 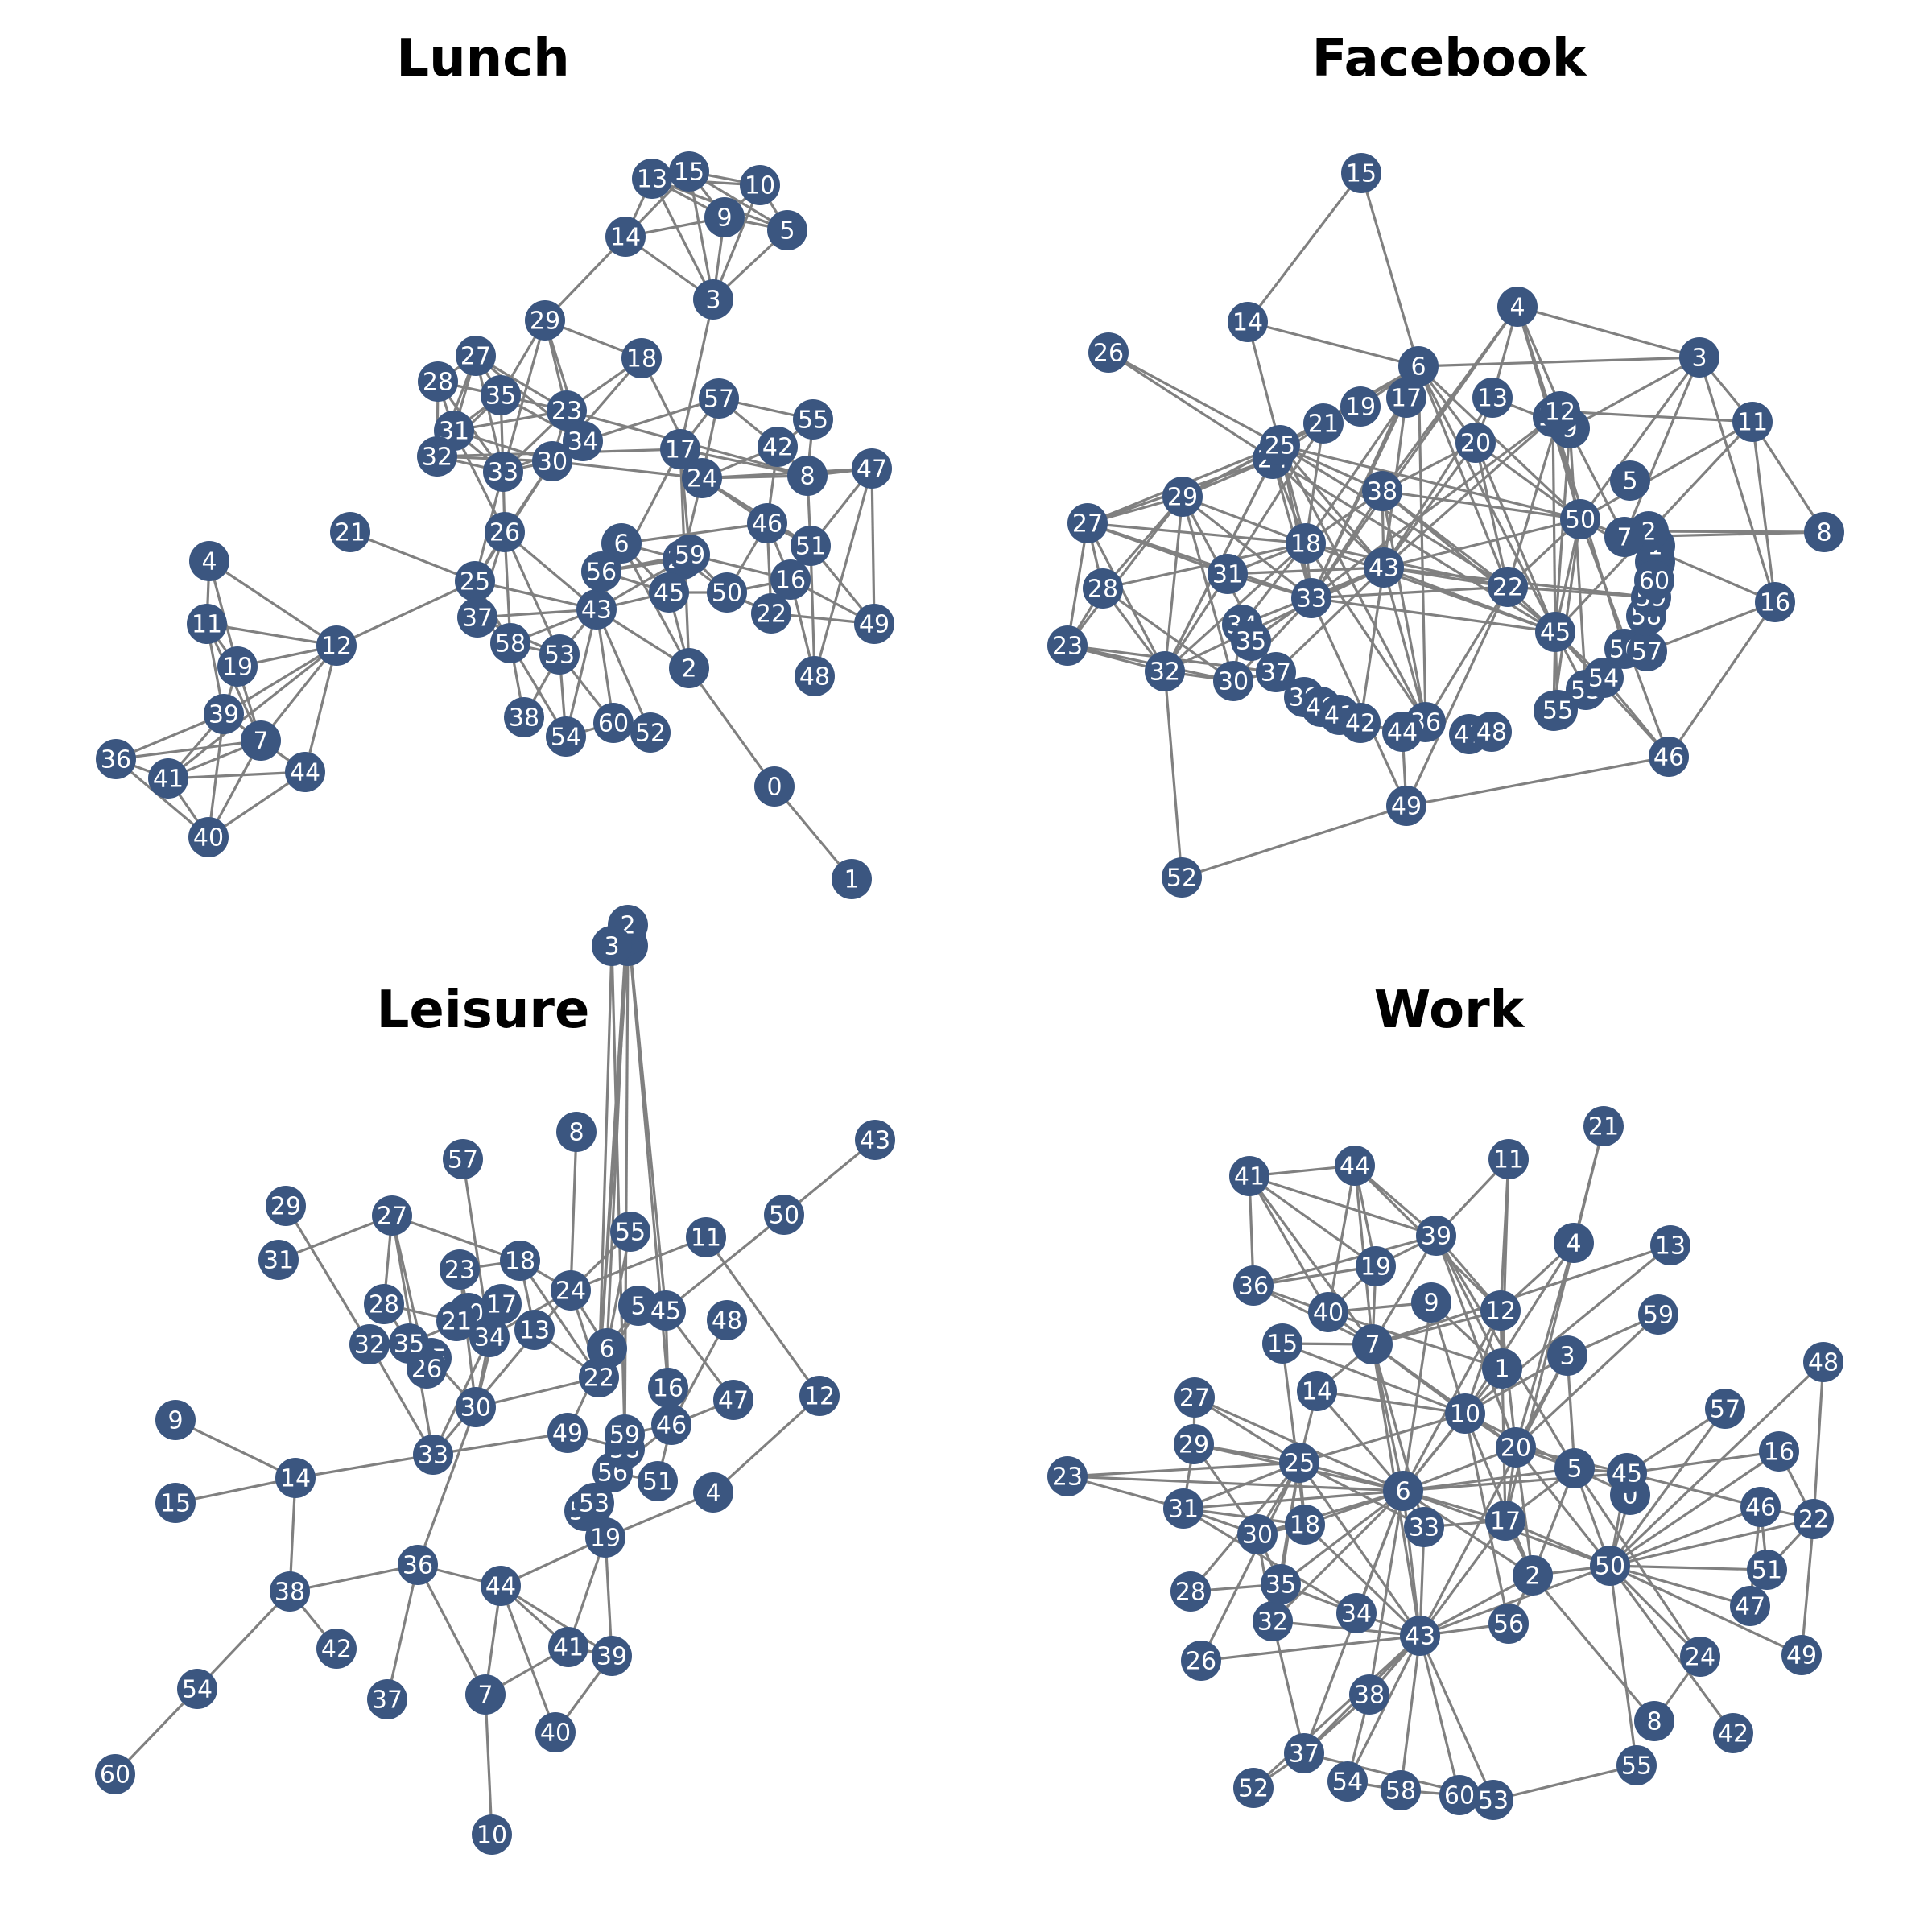 I want to click on node-label: 36, so click(x=116, y=760).